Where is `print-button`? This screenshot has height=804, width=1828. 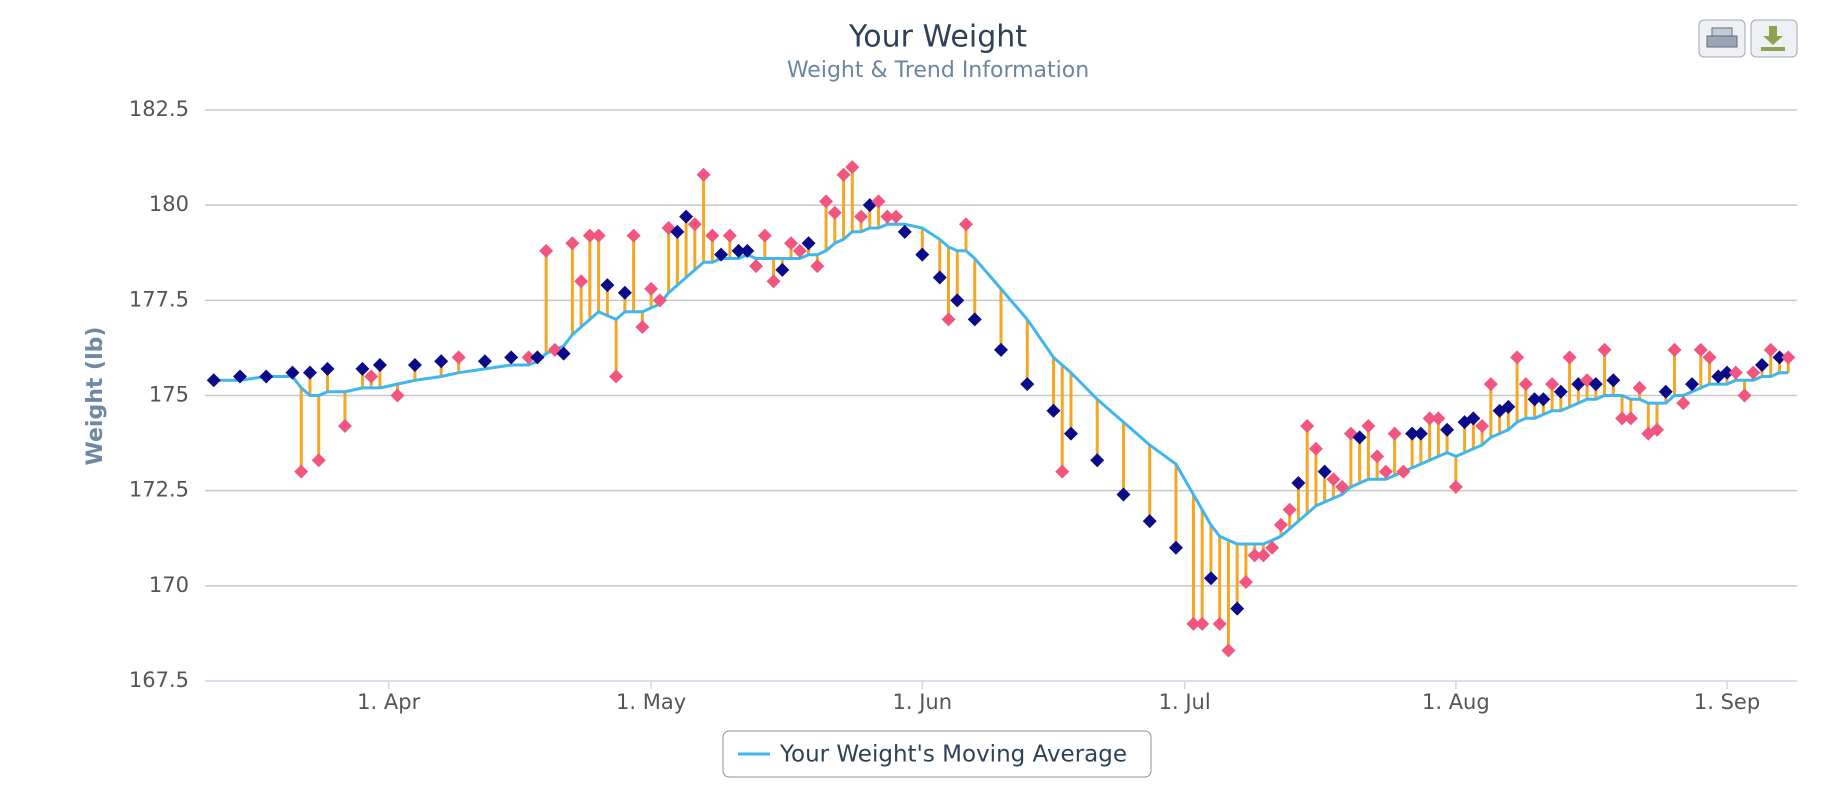 print-button is located at coordinates (1722, 38).